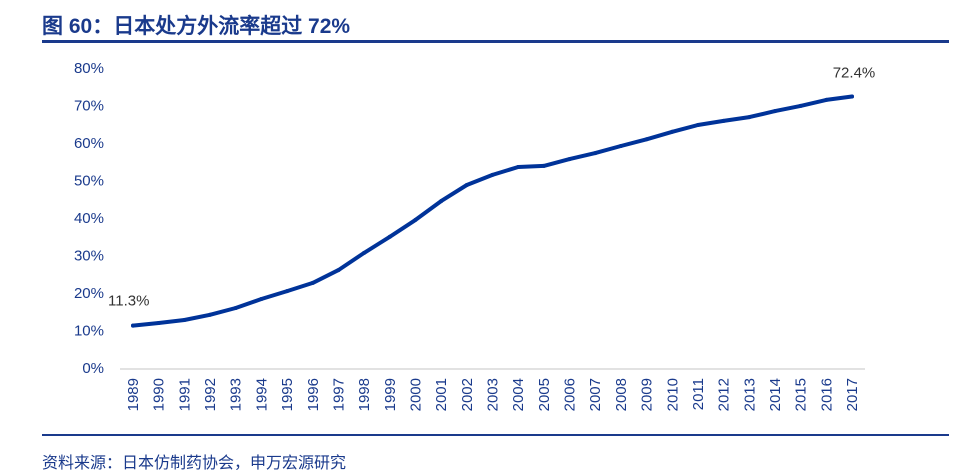 This screenshot has height=476, width=971. Describe the element at coordinates (647, 394) in the screenshot. I see `x-tick-label: 2009` at that location.